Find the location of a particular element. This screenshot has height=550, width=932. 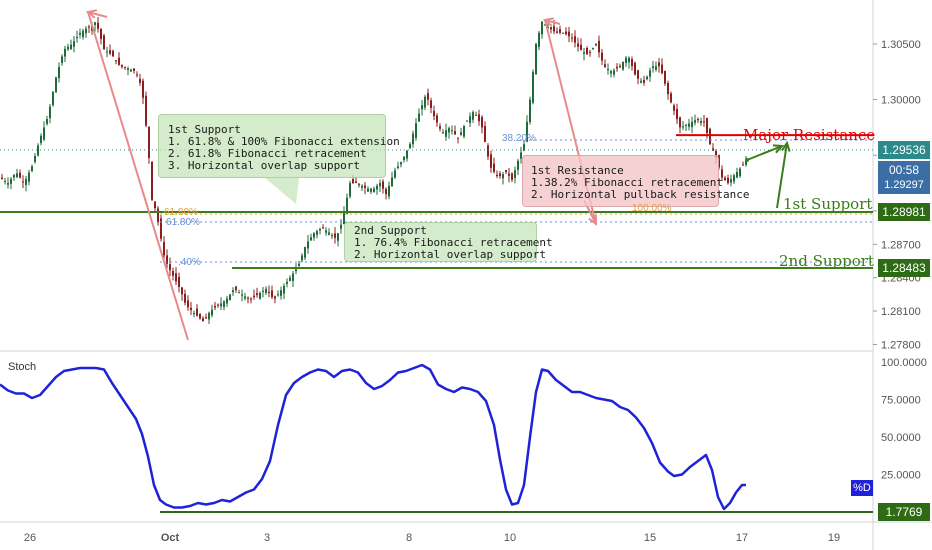

price-tick-label: 1.27800 is located at coordinates (901, 345).